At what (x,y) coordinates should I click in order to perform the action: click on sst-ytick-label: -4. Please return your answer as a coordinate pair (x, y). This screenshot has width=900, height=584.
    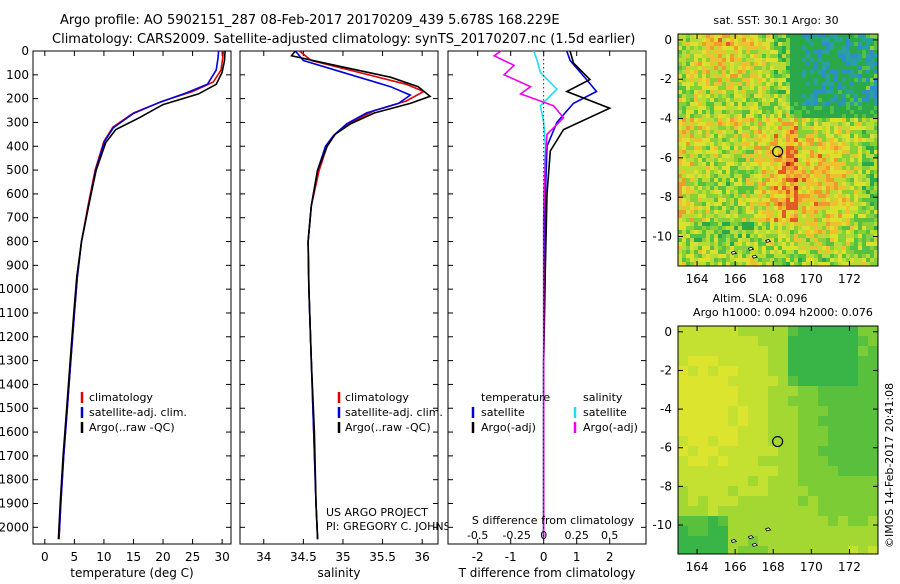
    Looking at the image, I should click on (666, 119).